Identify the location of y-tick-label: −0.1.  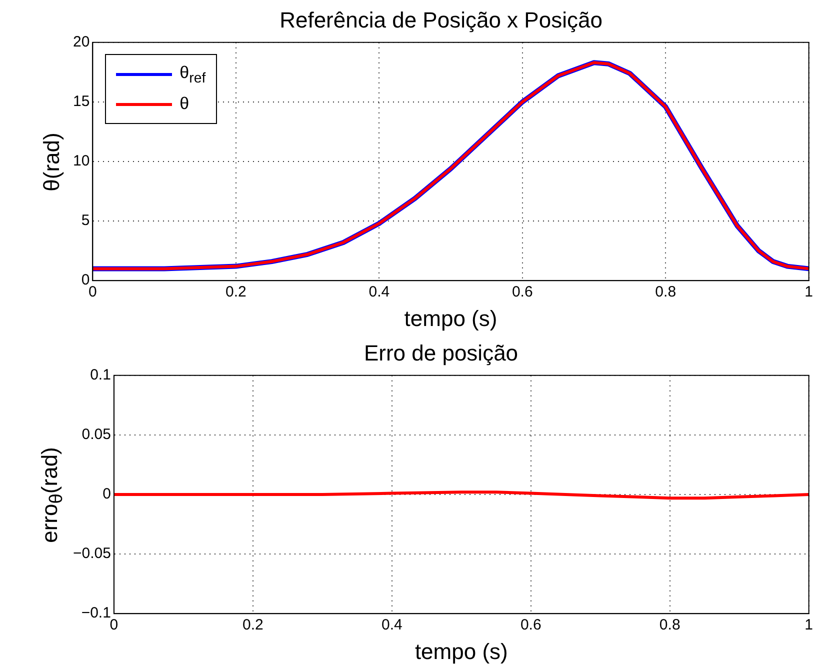
(96, 613).